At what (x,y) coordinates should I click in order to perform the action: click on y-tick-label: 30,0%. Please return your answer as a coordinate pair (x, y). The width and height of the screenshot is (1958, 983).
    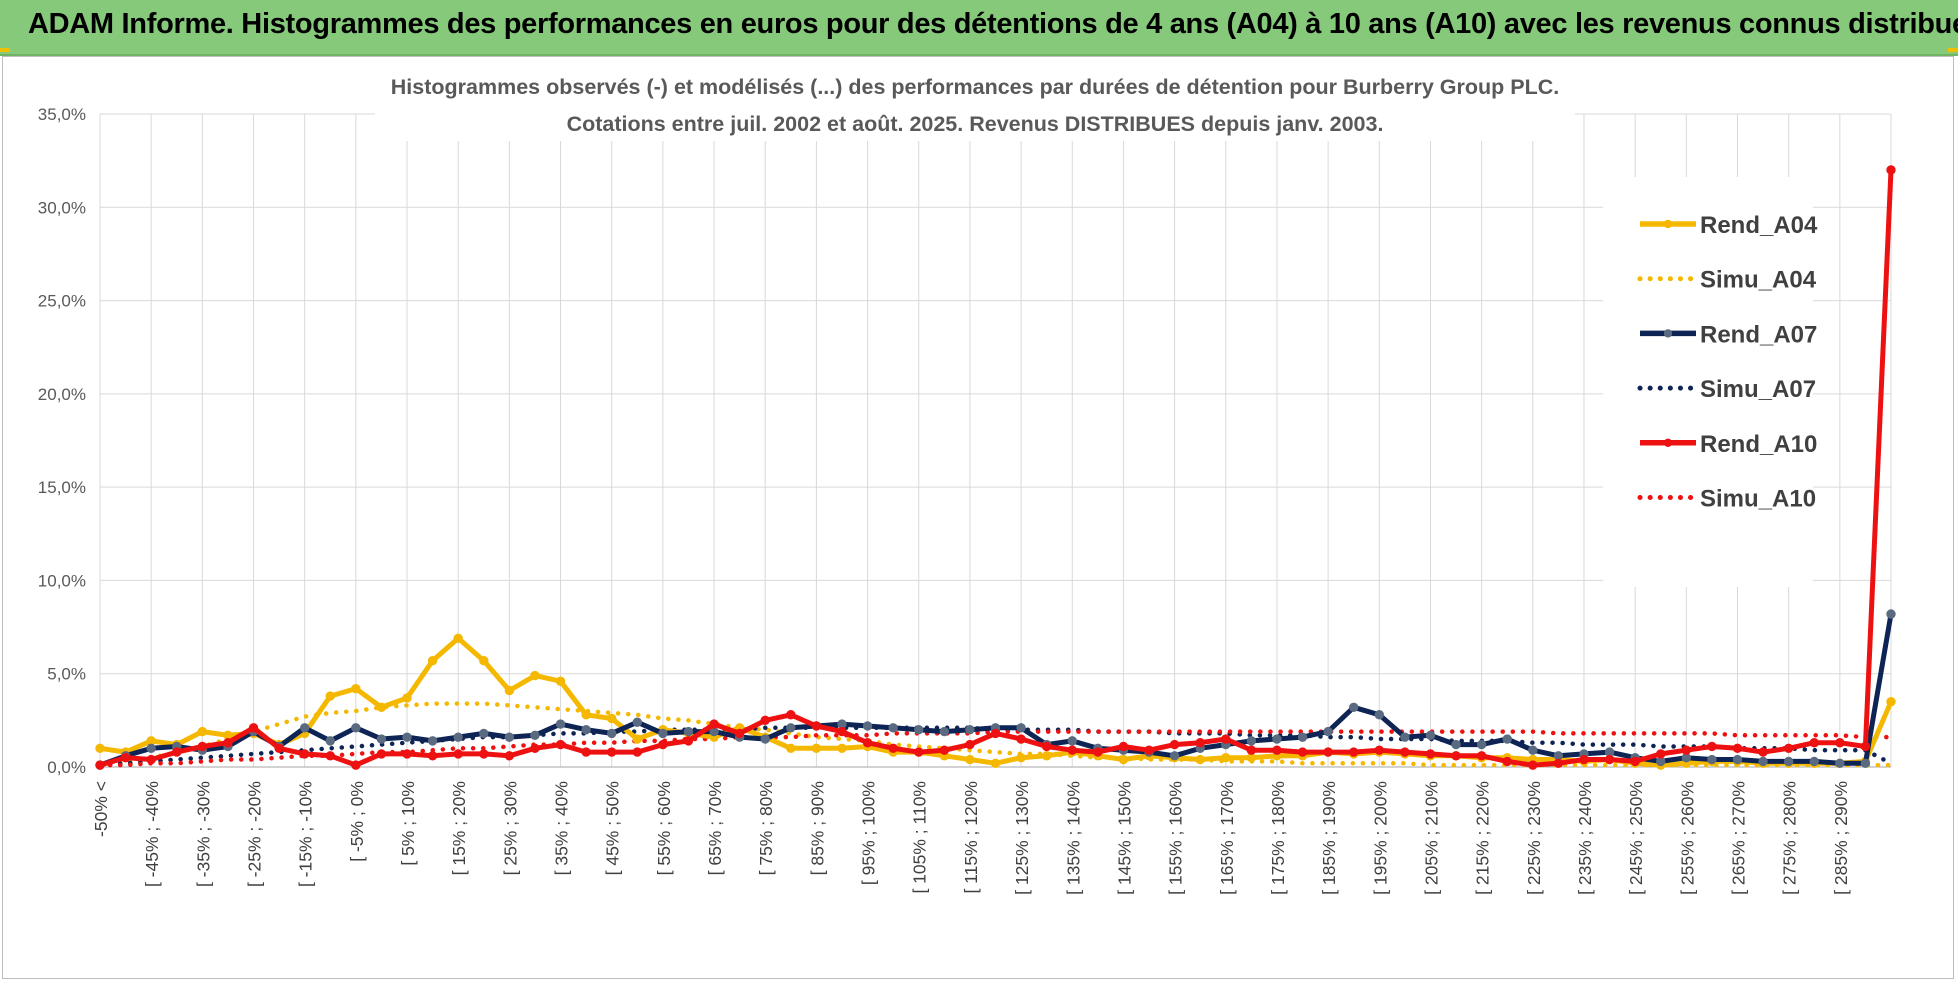
    Looking at the image, I should click on (62, 207).